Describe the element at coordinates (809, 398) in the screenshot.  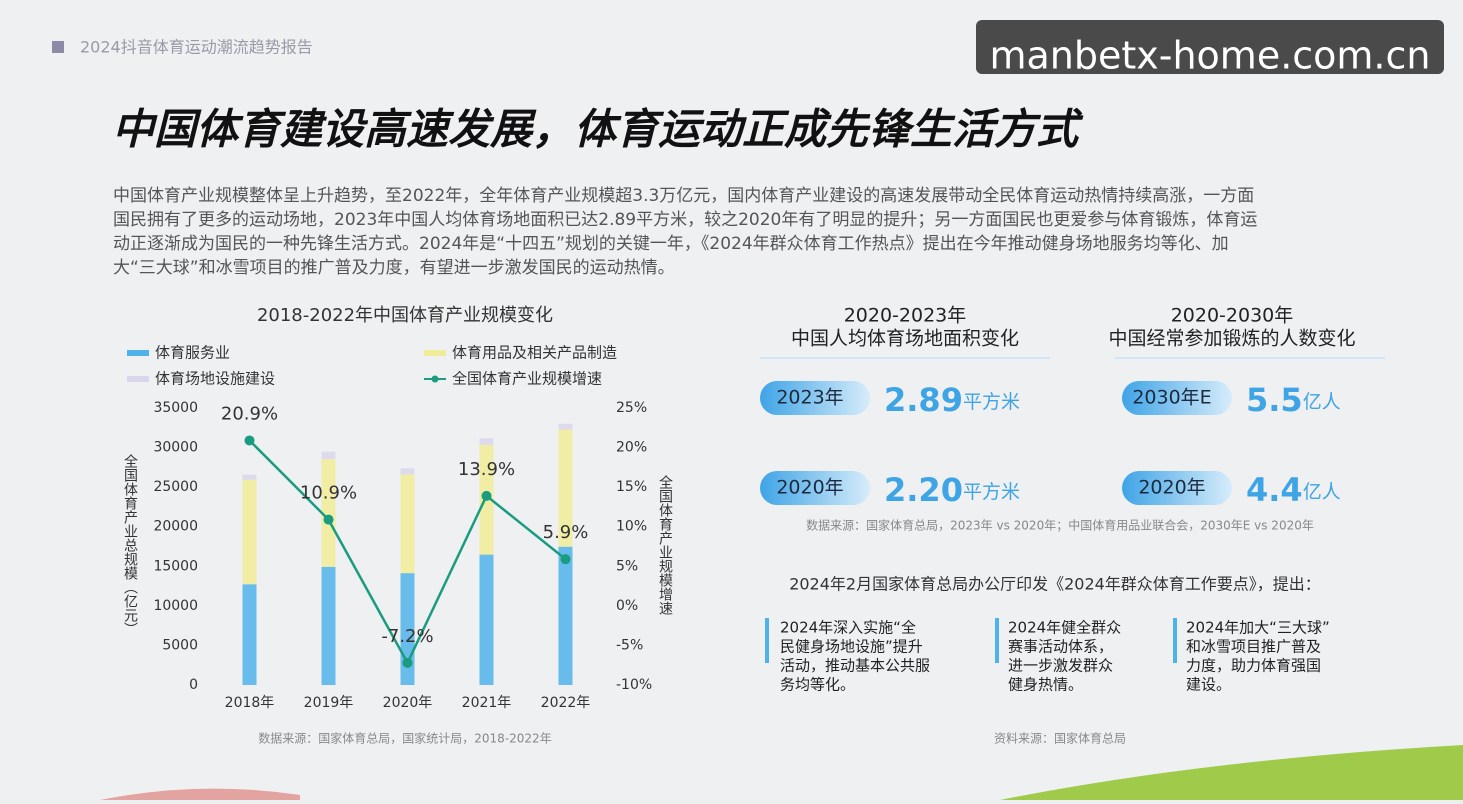
I see `stat-label: 2023年` at that location.